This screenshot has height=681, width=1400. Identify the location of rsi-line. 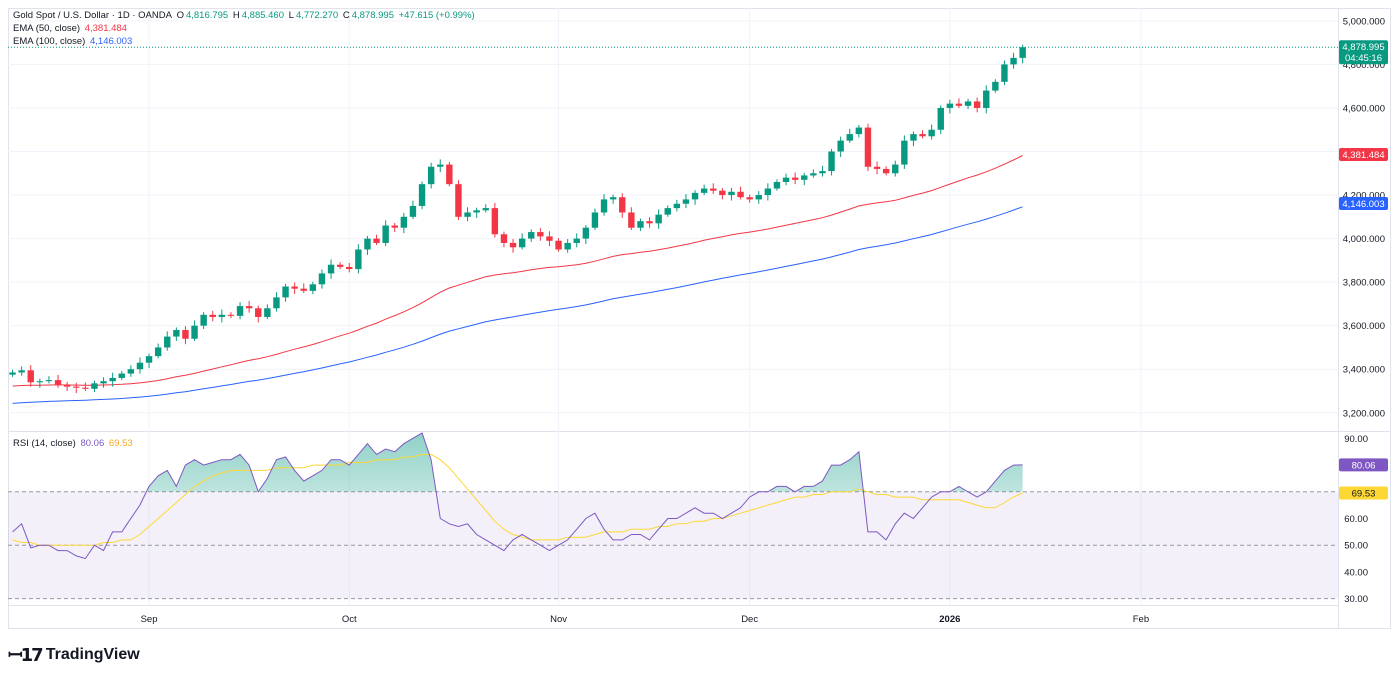
(517, 496).